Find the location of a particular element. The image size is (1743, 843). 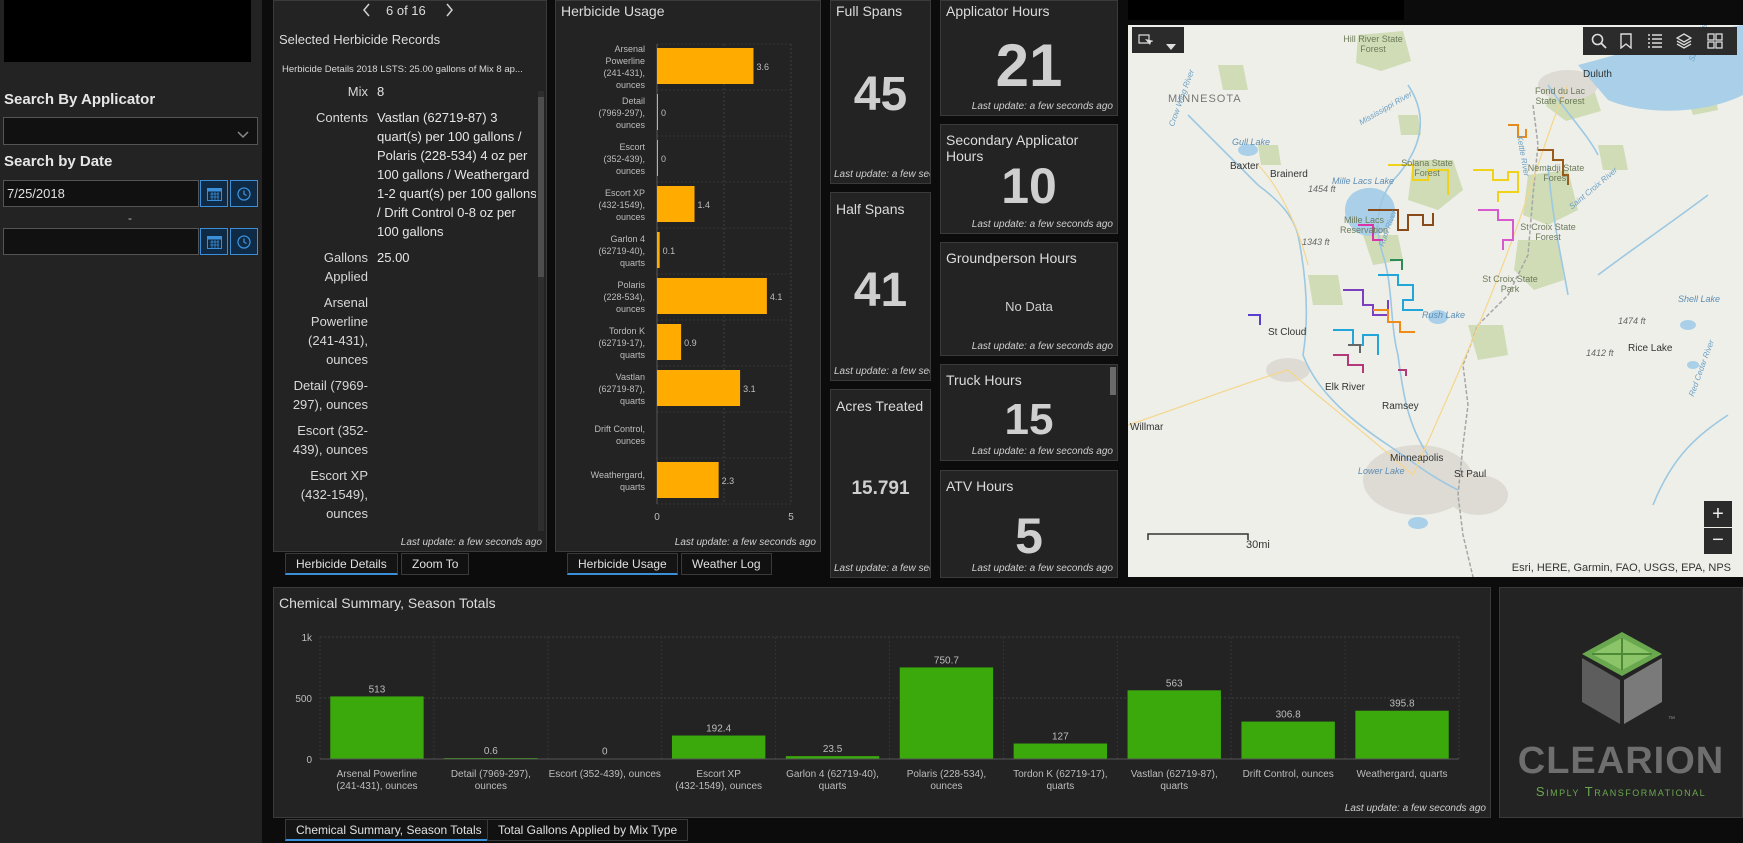

end-date-input is located at coordinates (101, 241).